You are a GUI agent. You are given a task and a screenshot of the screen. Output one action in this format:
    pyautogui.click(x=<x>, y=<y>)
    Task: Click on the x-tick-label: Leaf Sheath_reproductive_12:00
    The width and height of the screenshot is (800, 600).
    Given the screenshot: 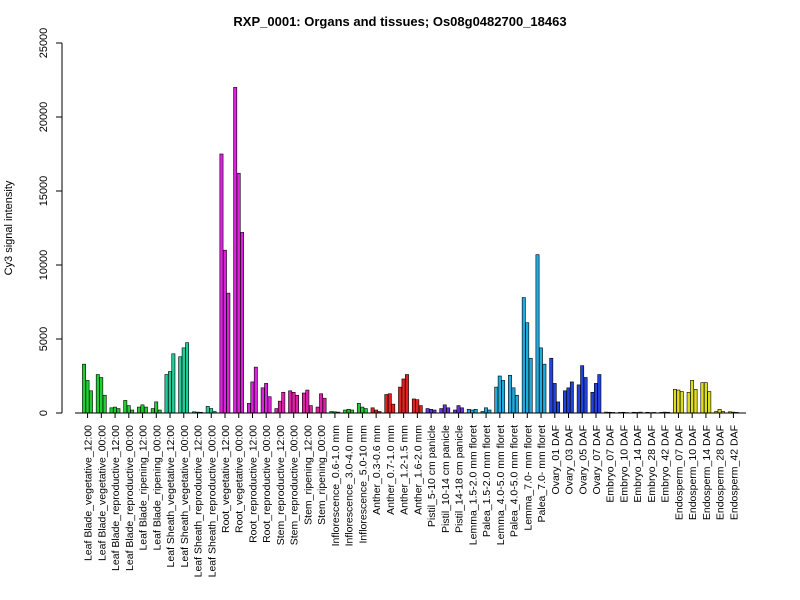 What is the action you would take?
    pyautogui.click(x=199, y=501)
    